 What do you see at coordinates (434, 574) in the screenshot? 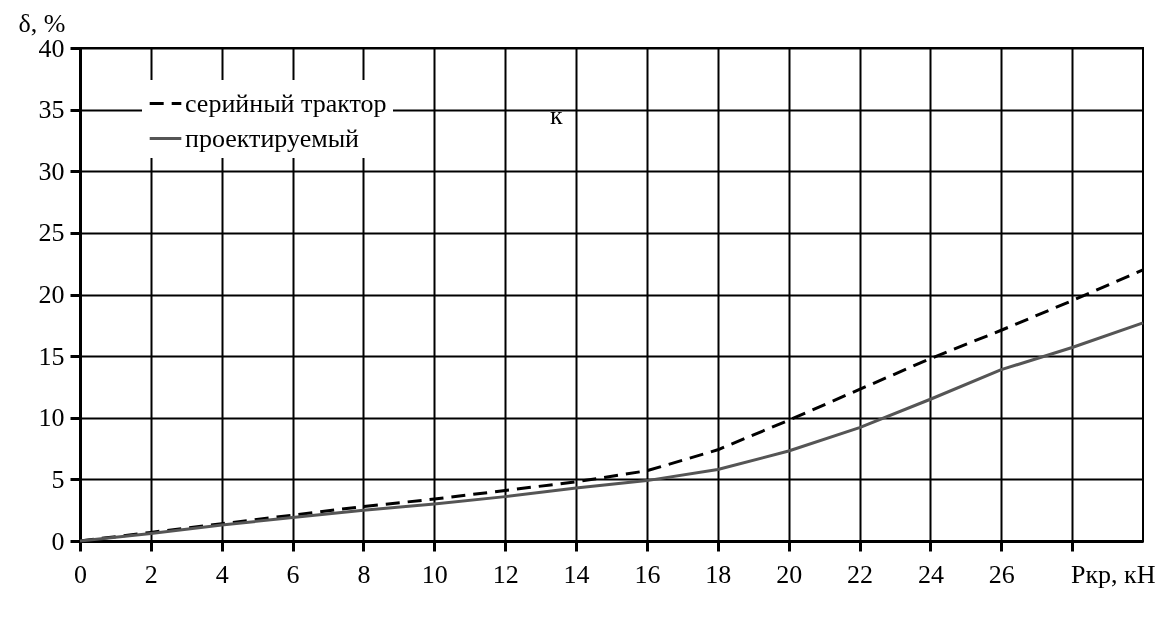
I see `x-tick-label: 10` at bounding box center [434, 574].